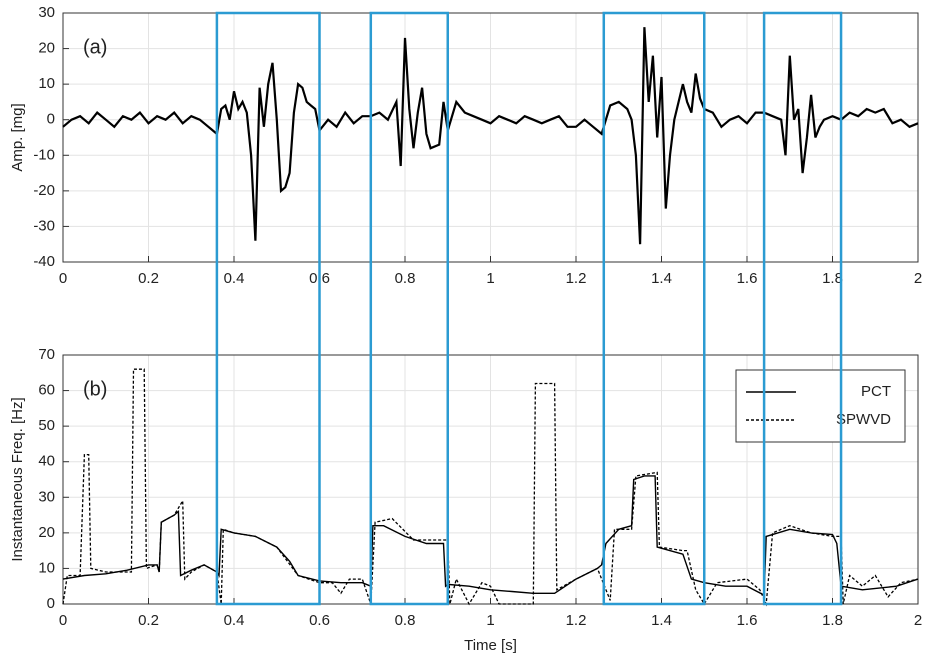 This screenshot has height=665, width=936. What do you see at coordinates (46, 354) in the screenshot?
I see `y-tick-label: 70` at bounding box center [46, 354].